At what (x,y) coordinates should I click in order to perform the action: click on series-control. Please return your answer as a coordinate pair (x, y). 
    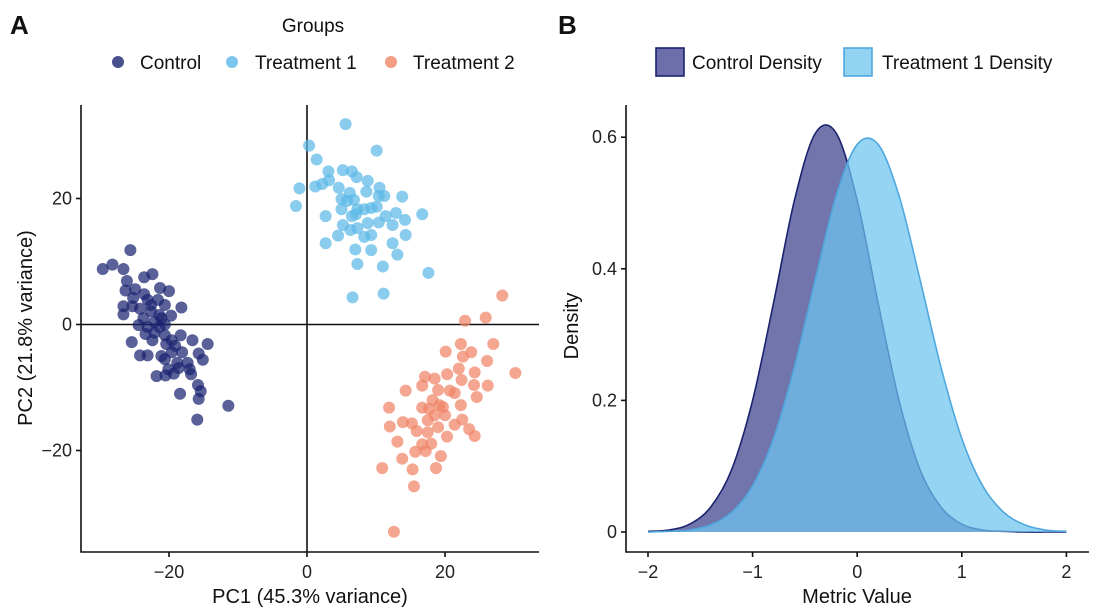
    Looking at the image, I should click on (165, 335).